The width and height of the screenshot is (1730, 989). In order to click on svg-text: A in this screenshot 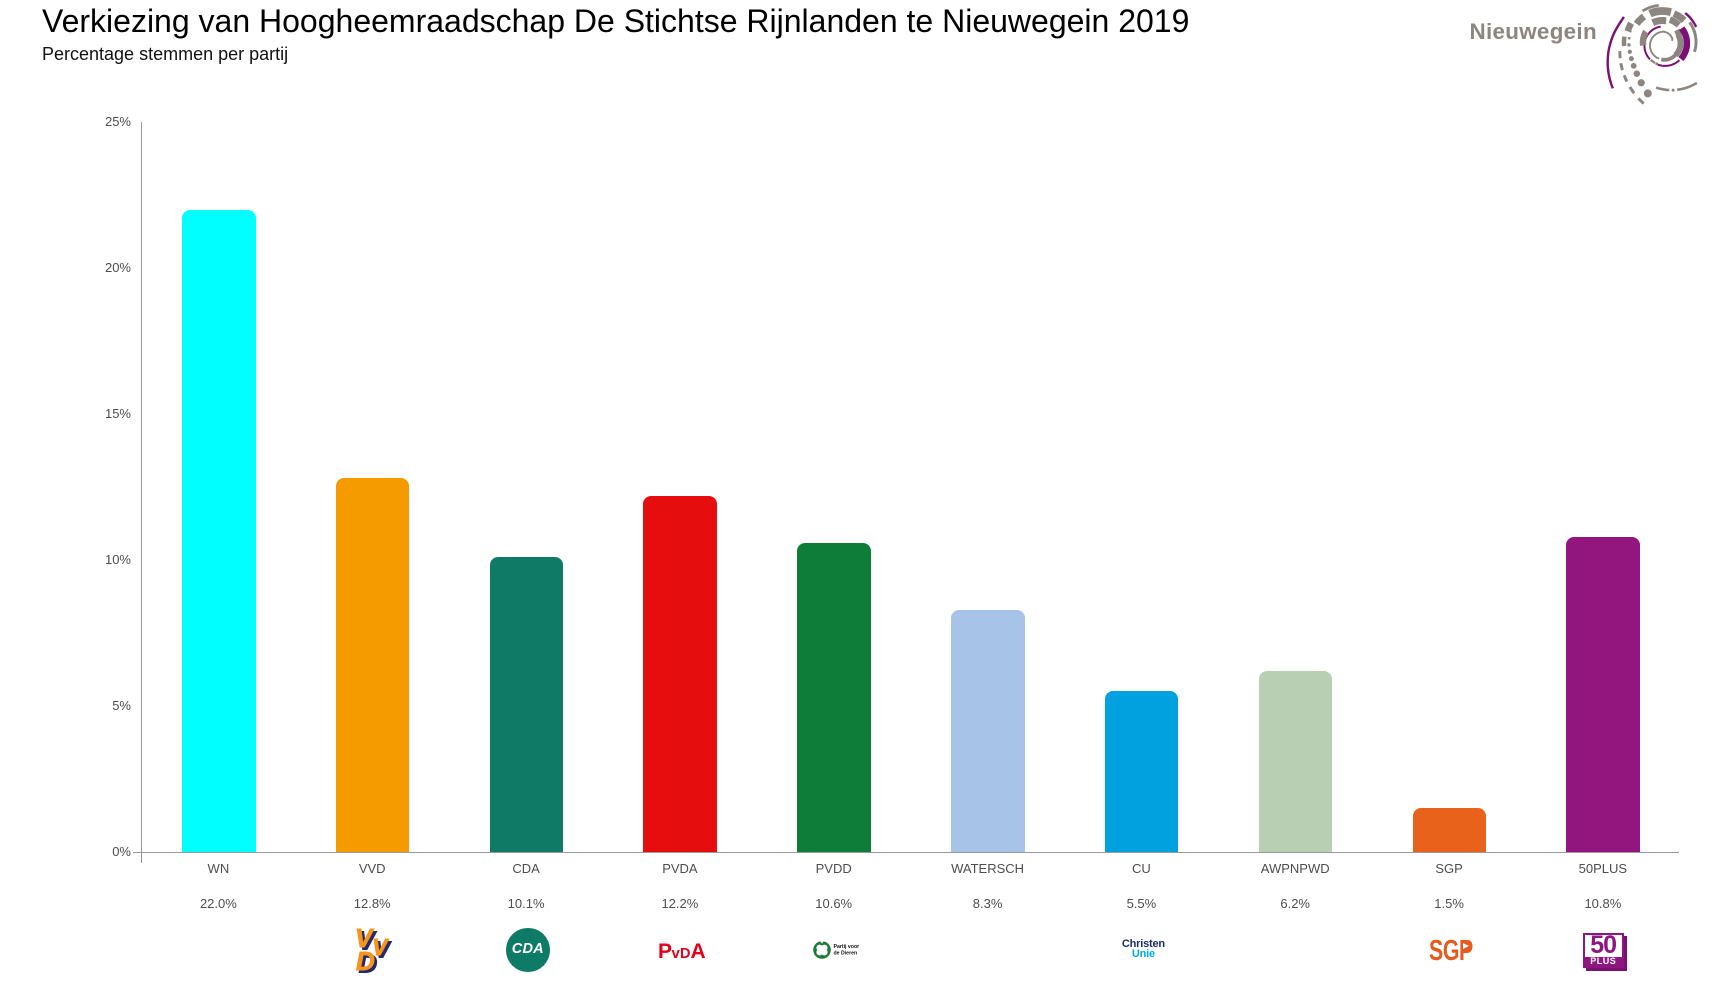, I will do `click(698, 951)`.